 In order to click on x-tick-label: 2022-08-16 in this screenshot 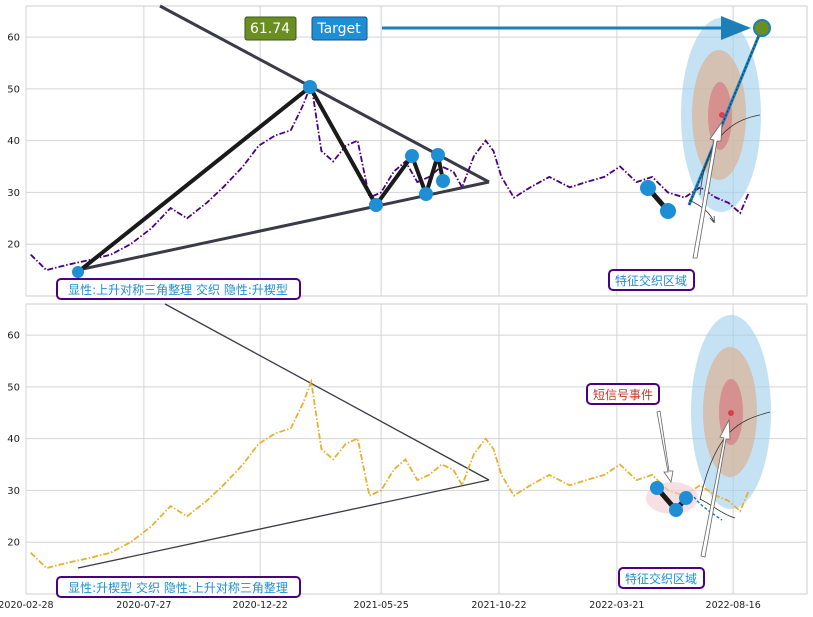, I will do `click(733, 605)`.